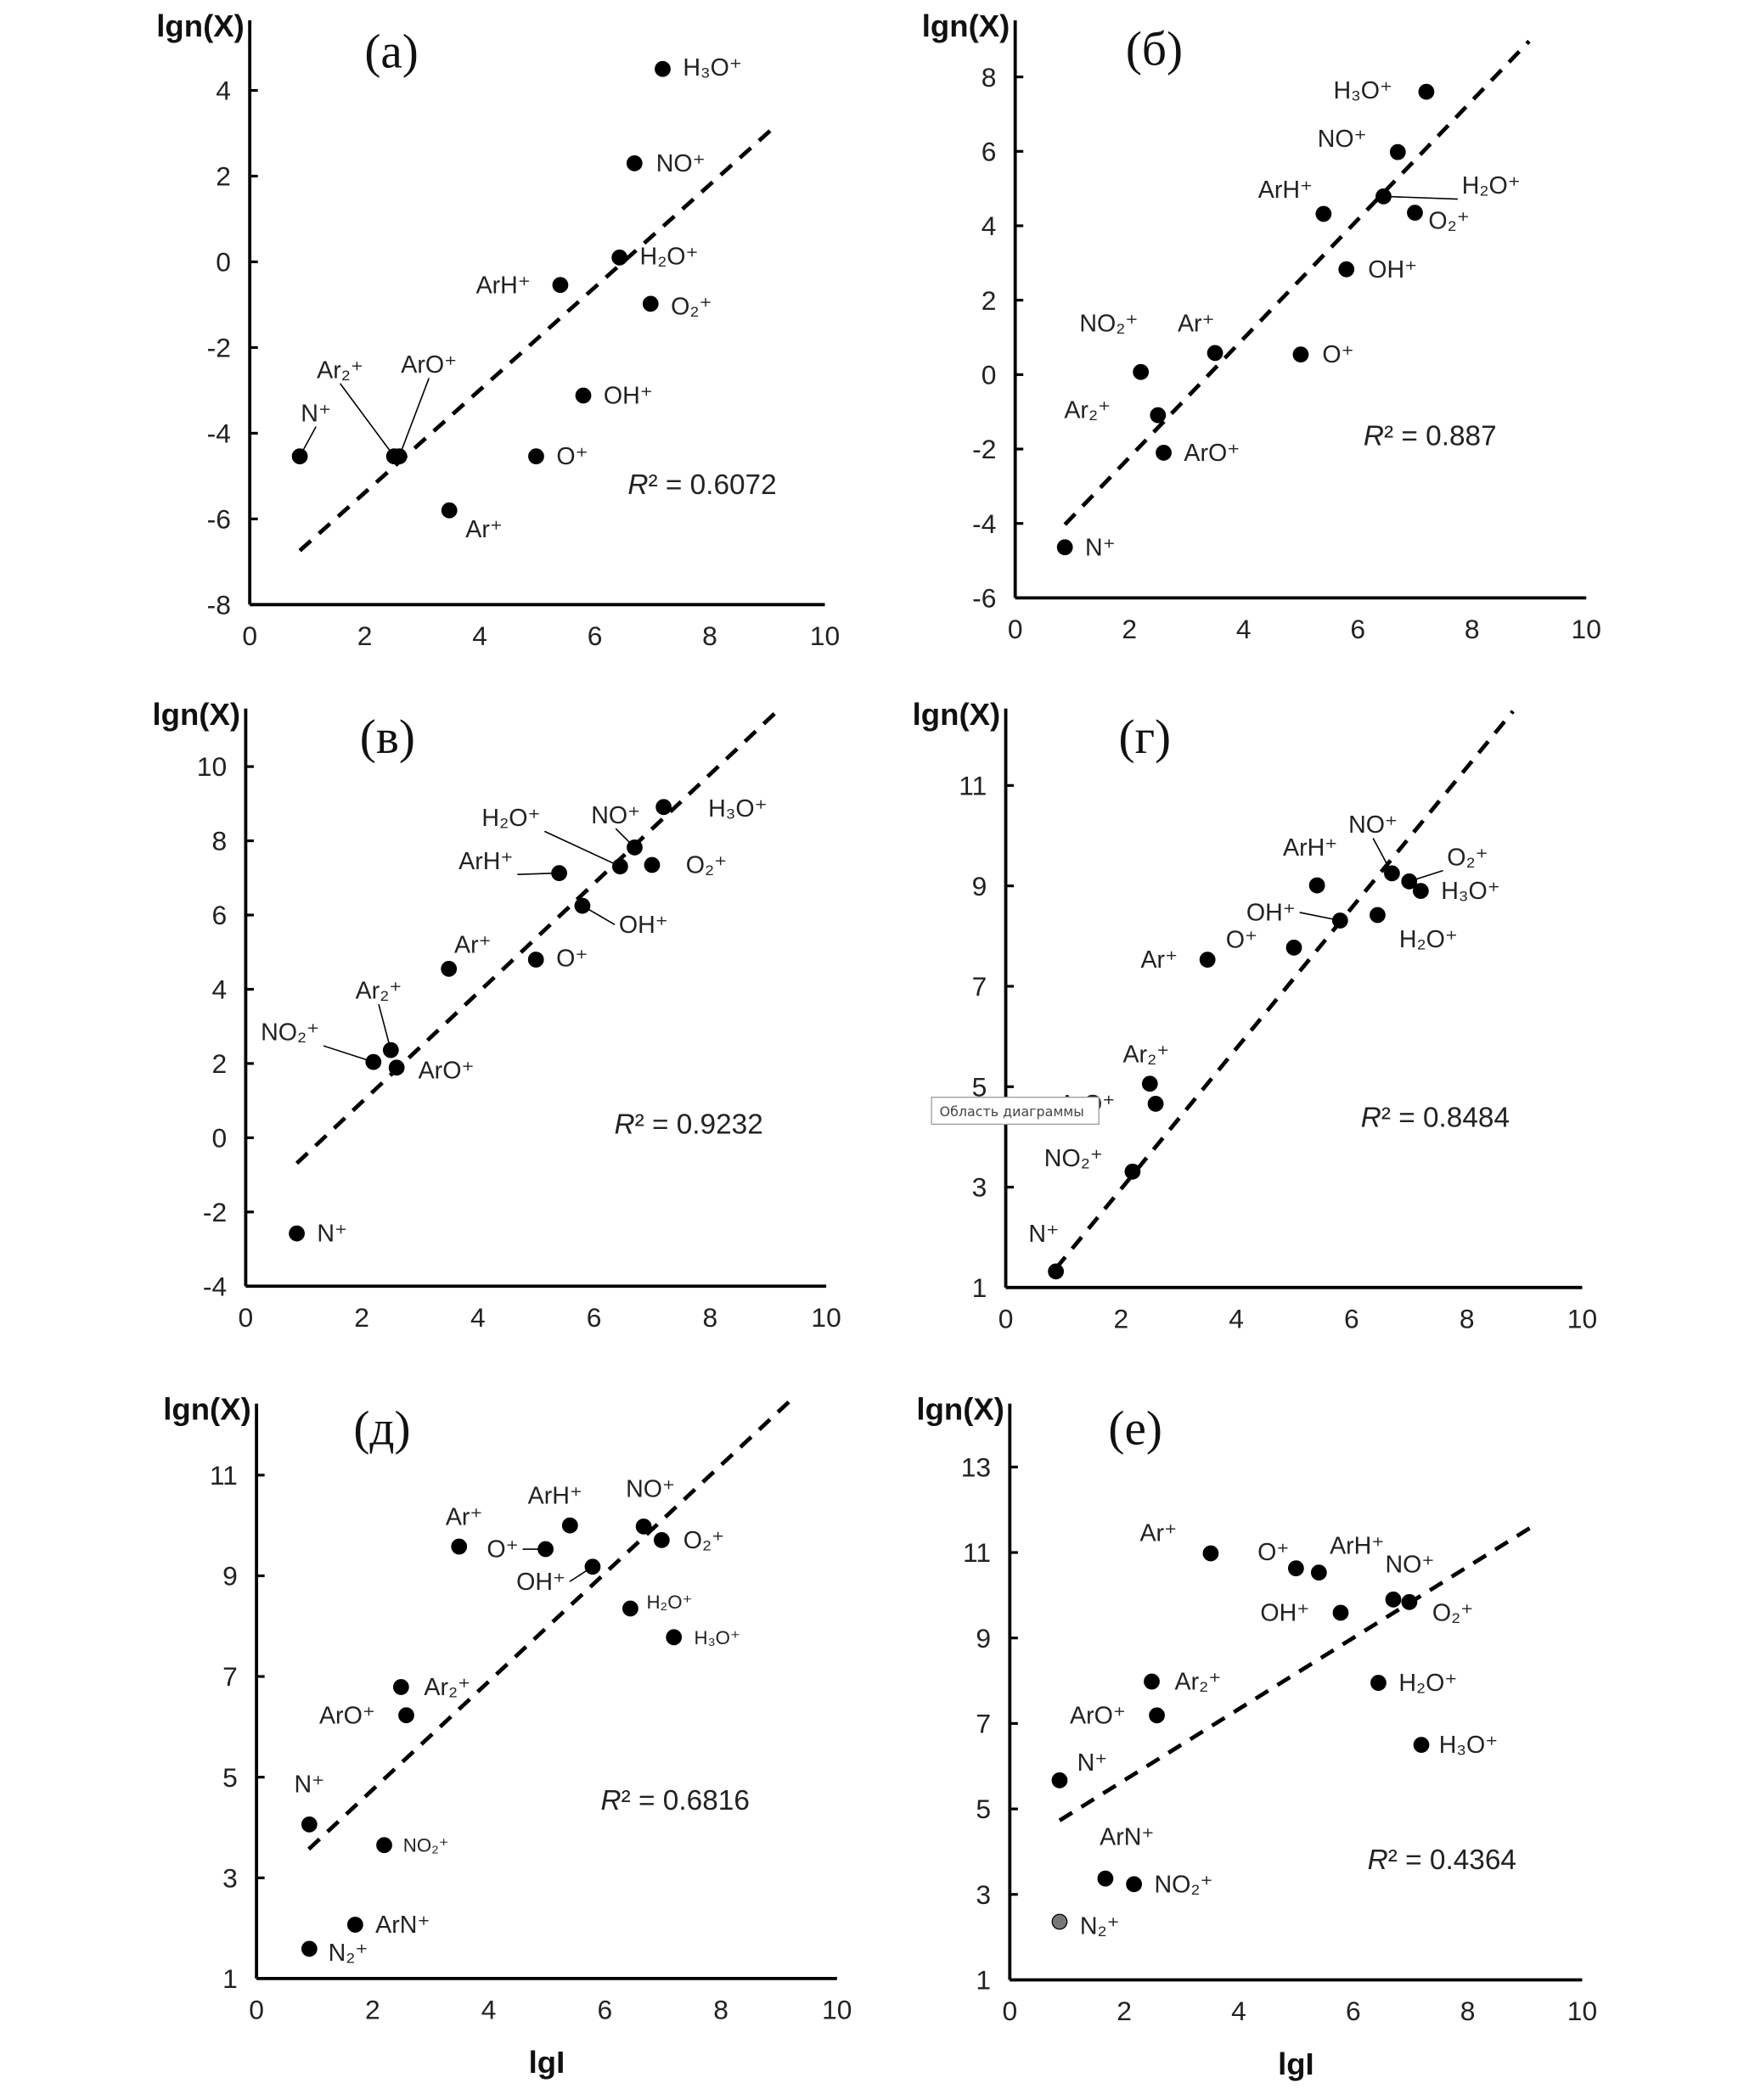 Image resolution: width=1755 pixels, height=2100 pixels. What do you see at coordinates (989, 151) in the screenshot?
I see `y-tick-label: 6` at bounding box center [989, 151].